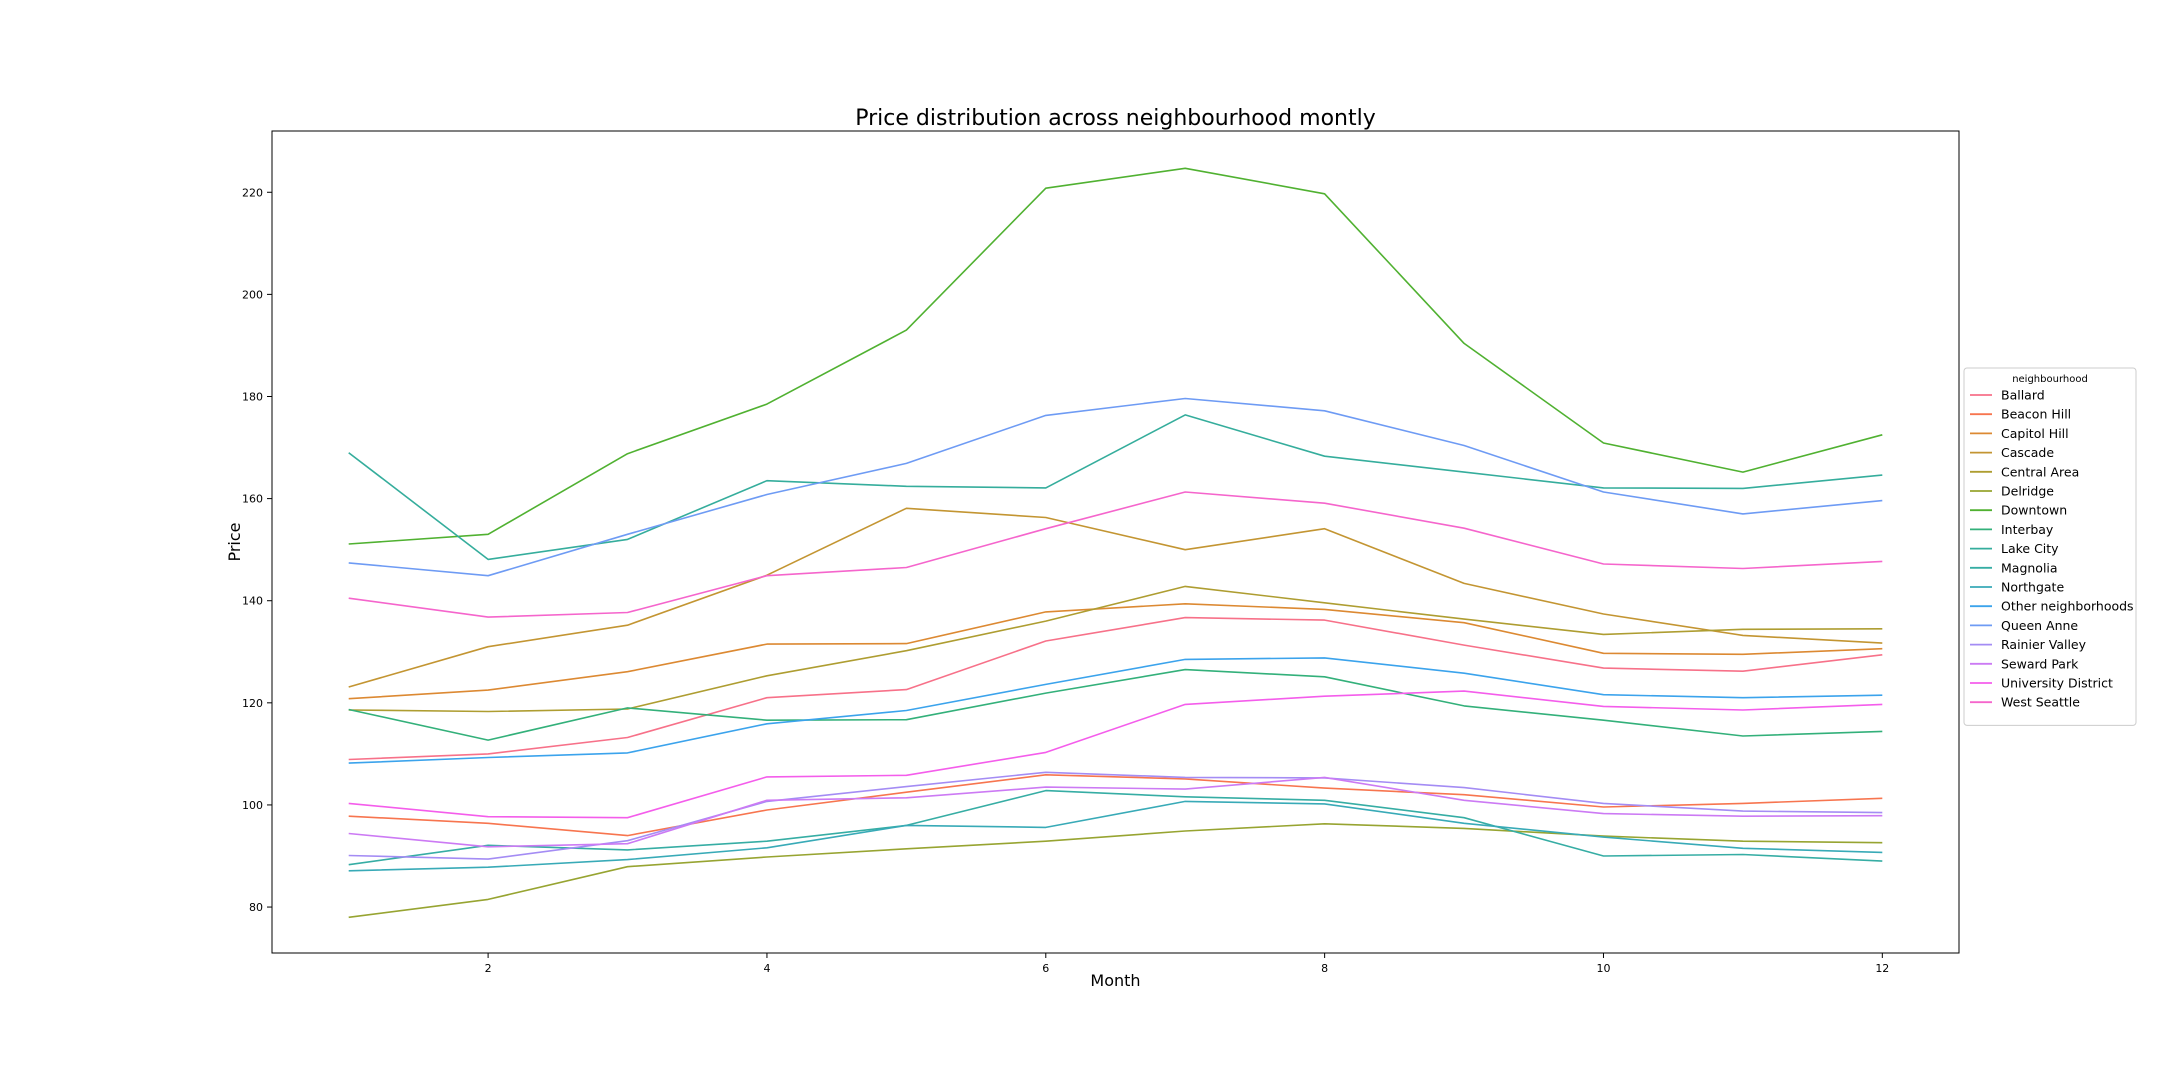 This screenshot has height=1084, width=2160. What do you see at coordinates (2032, 587) in the screenshot?
I see `legend-label: Northgate` at bounding box center [2032, 587].